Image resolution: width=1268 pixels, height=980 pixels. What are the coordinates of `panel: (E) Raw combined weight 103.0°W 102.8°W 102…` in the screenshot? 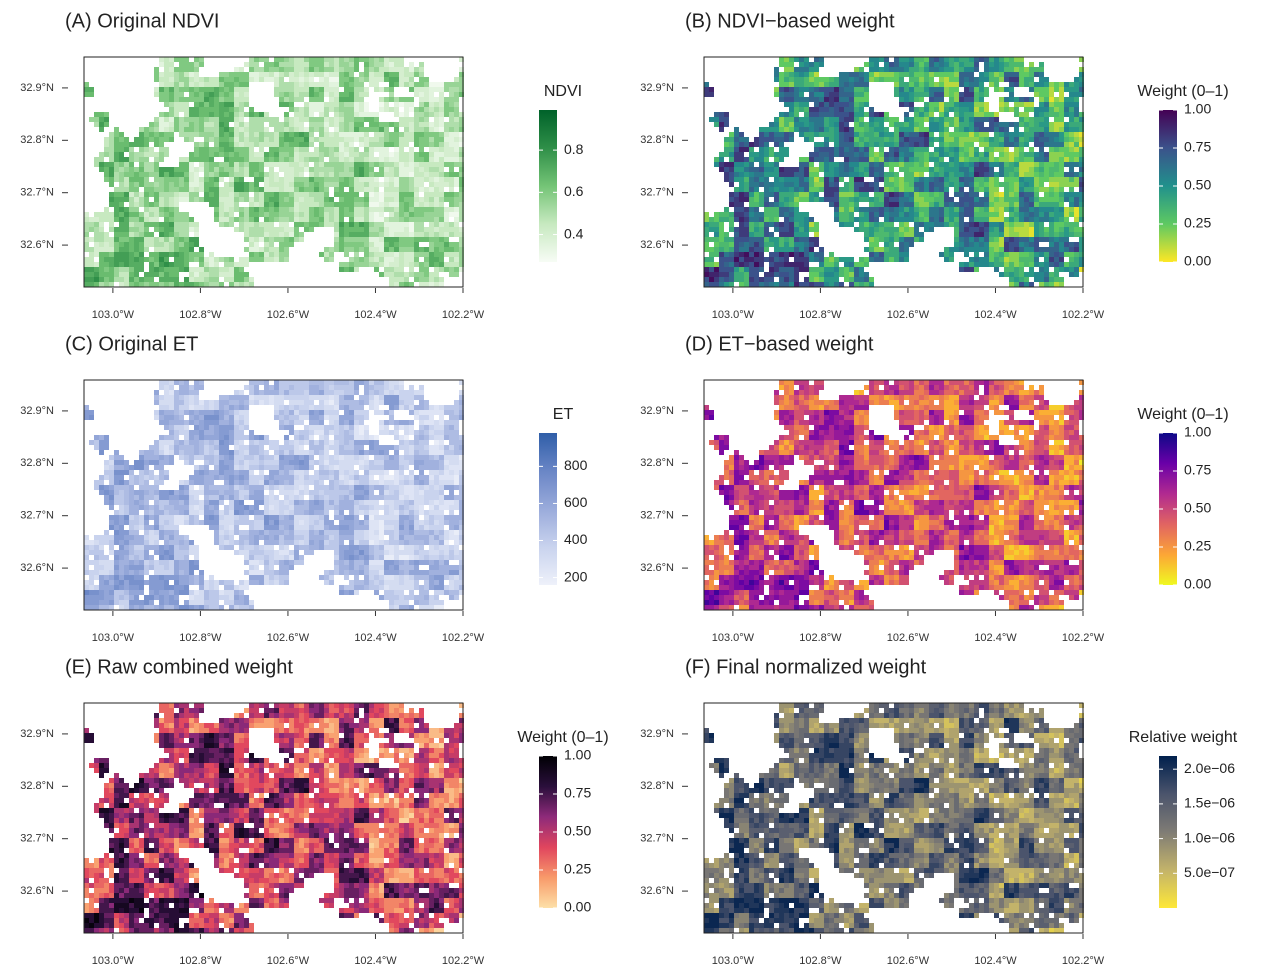 It's located at (314, 811).